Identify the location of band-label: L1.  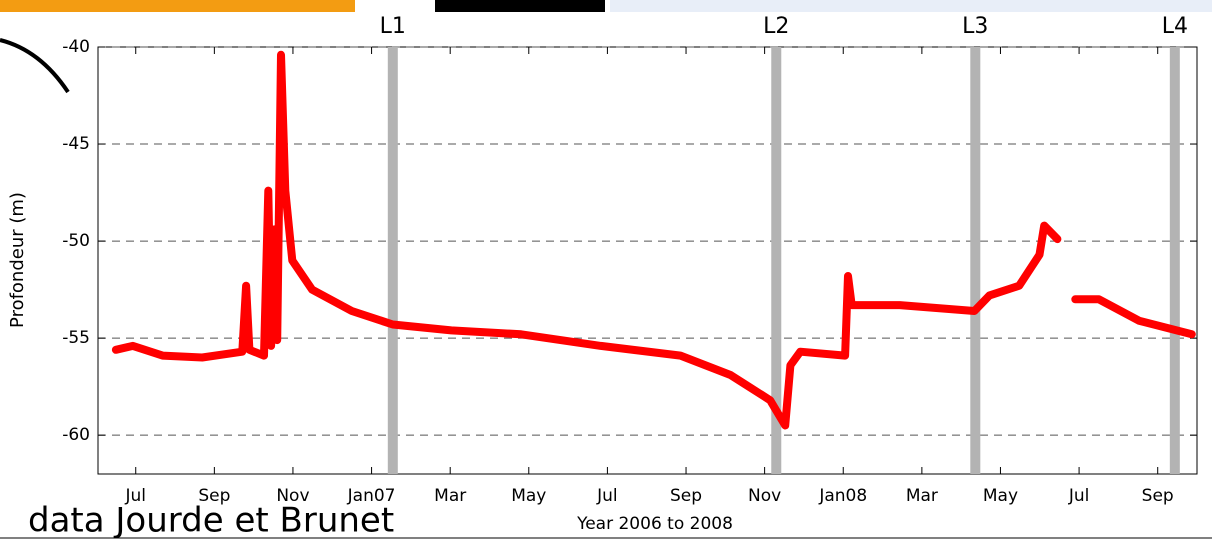
(393, 26).